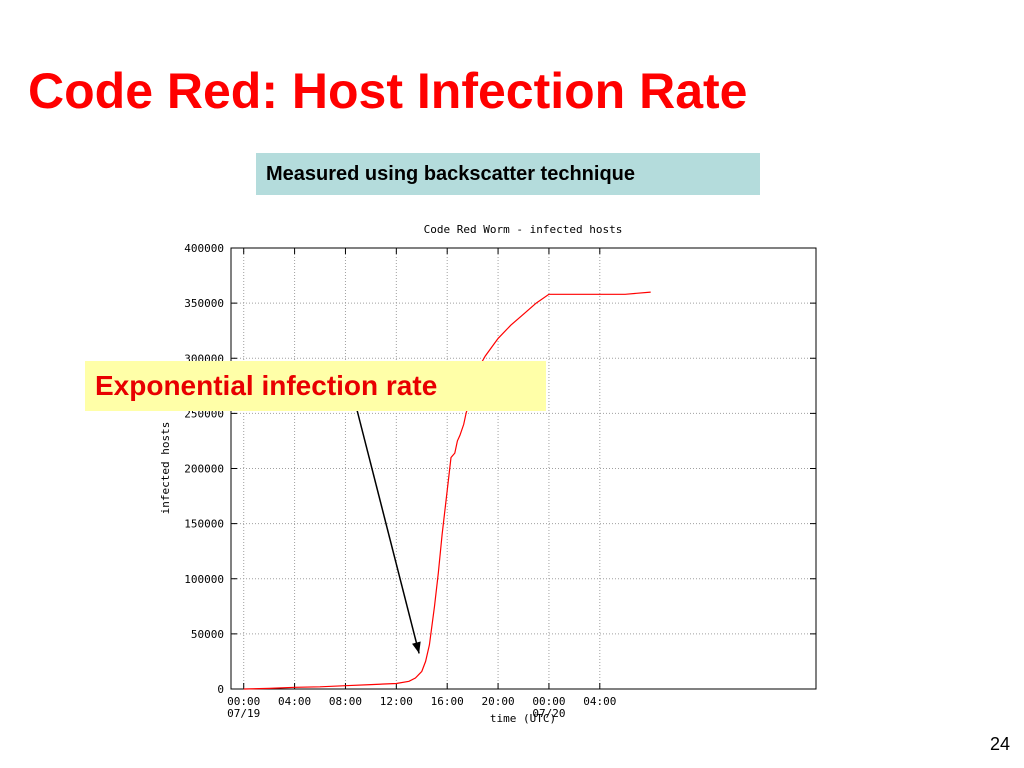 The width and height of the screenshot is (1024, 768). Describe the element at coordinates (447, 701) in the screenshot. I see `x-tick-label: 16:00` at that location.